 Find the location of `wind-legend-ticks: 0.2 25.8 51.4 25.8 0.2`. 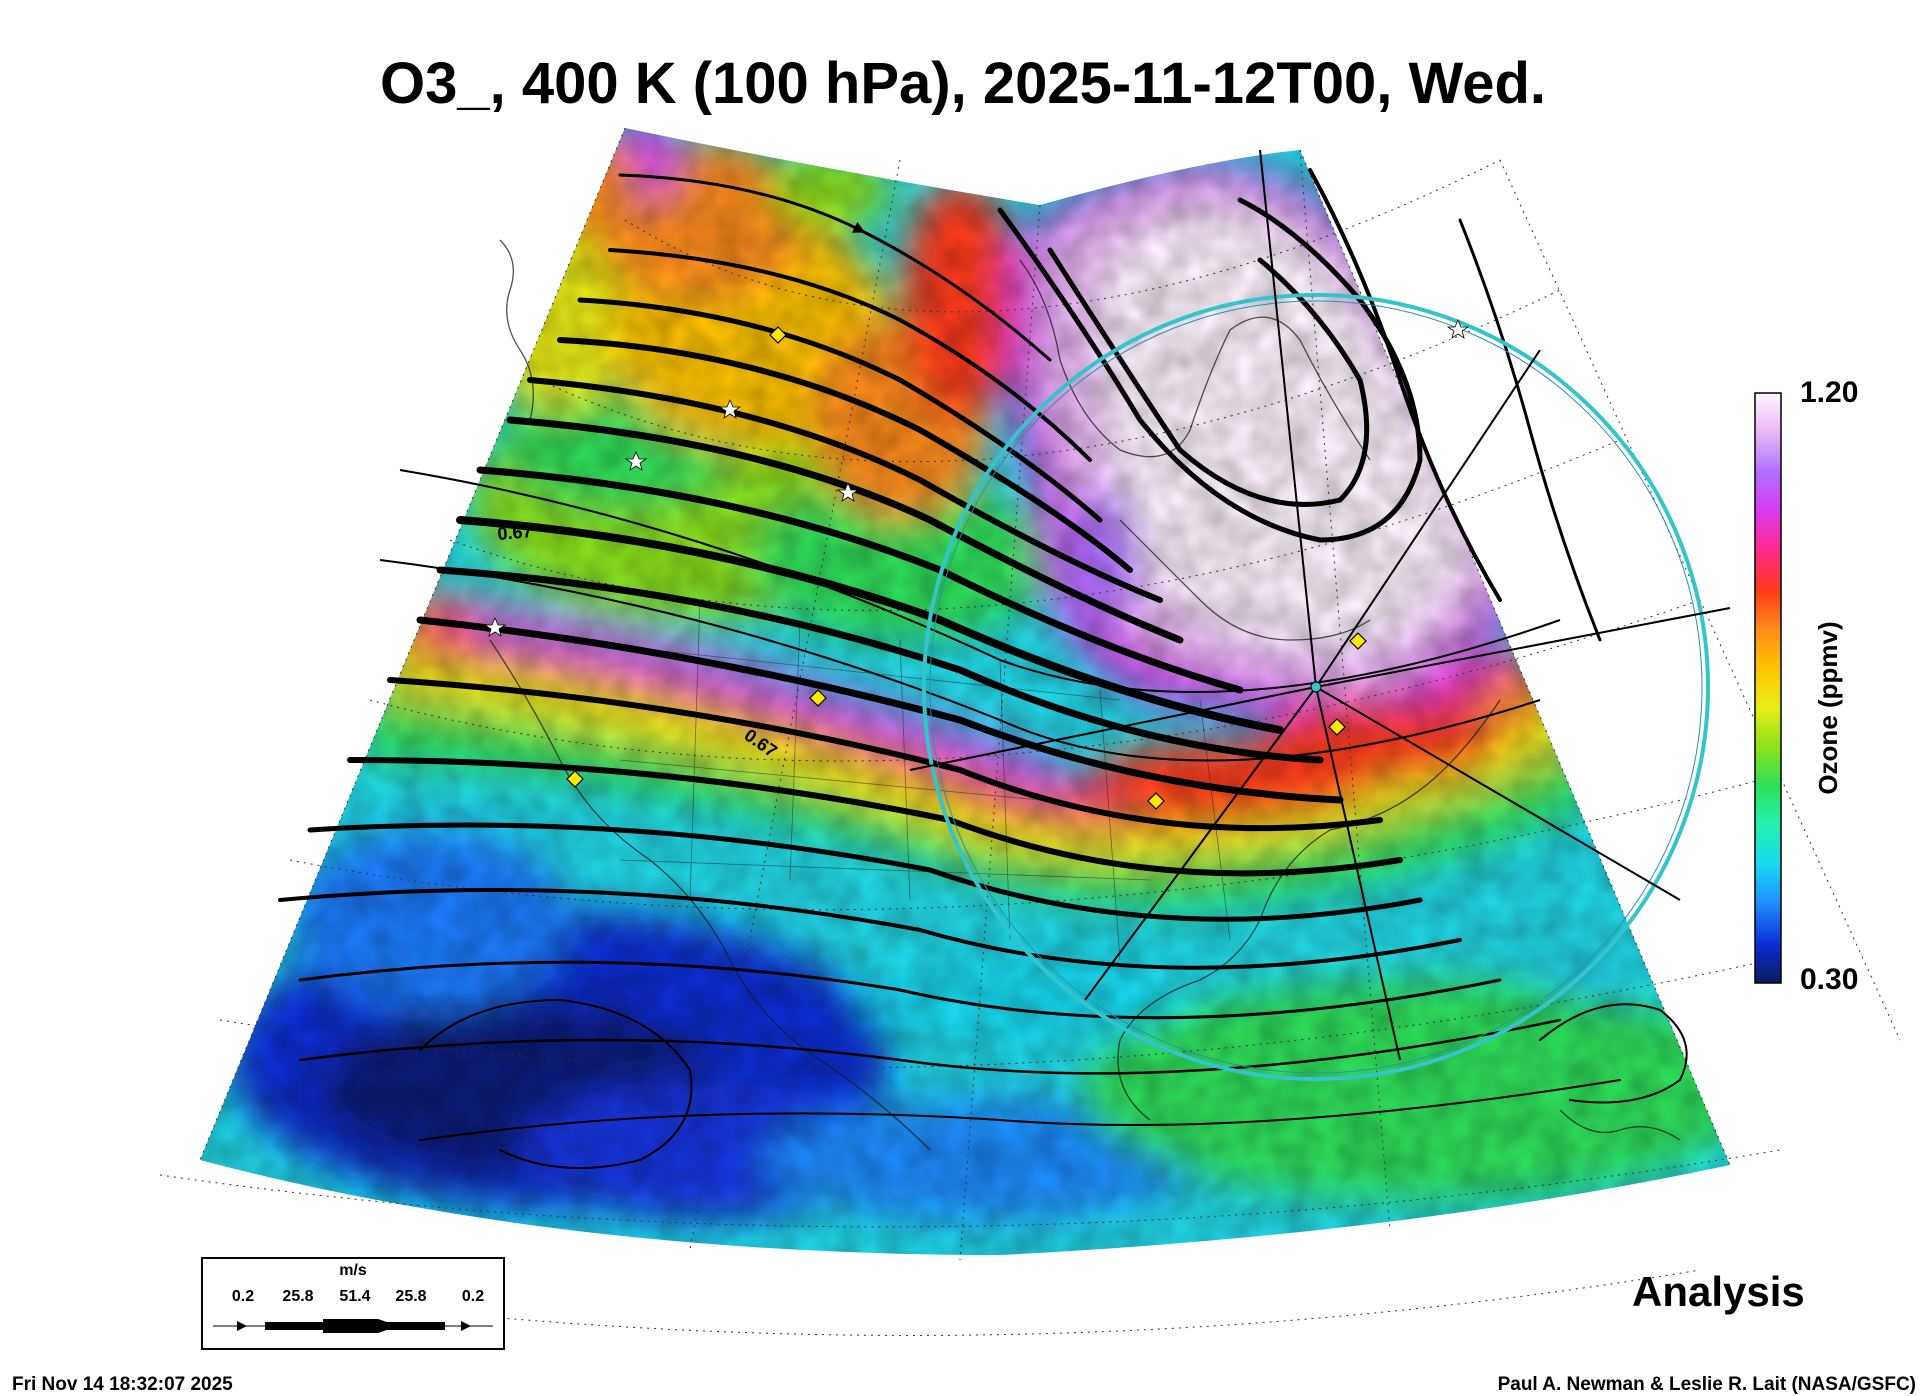

wind-legend-ticks: 0.2 25.8 51.4 25.8 0.2 is located at coordinates (353, 1298).